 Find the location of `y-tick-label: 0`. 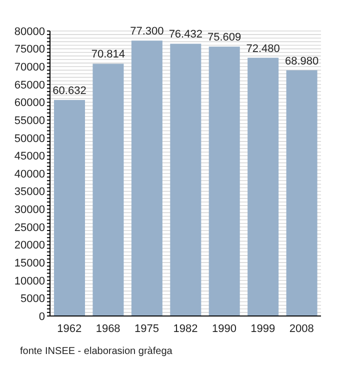

y-tick-label: 0 is located at coordinates (41, 316).